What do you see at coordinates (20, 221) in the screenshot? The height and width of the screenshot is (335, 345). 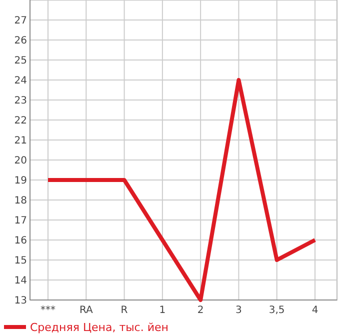 I see `y-tick-label: 17` at bounding box center [20, 221].